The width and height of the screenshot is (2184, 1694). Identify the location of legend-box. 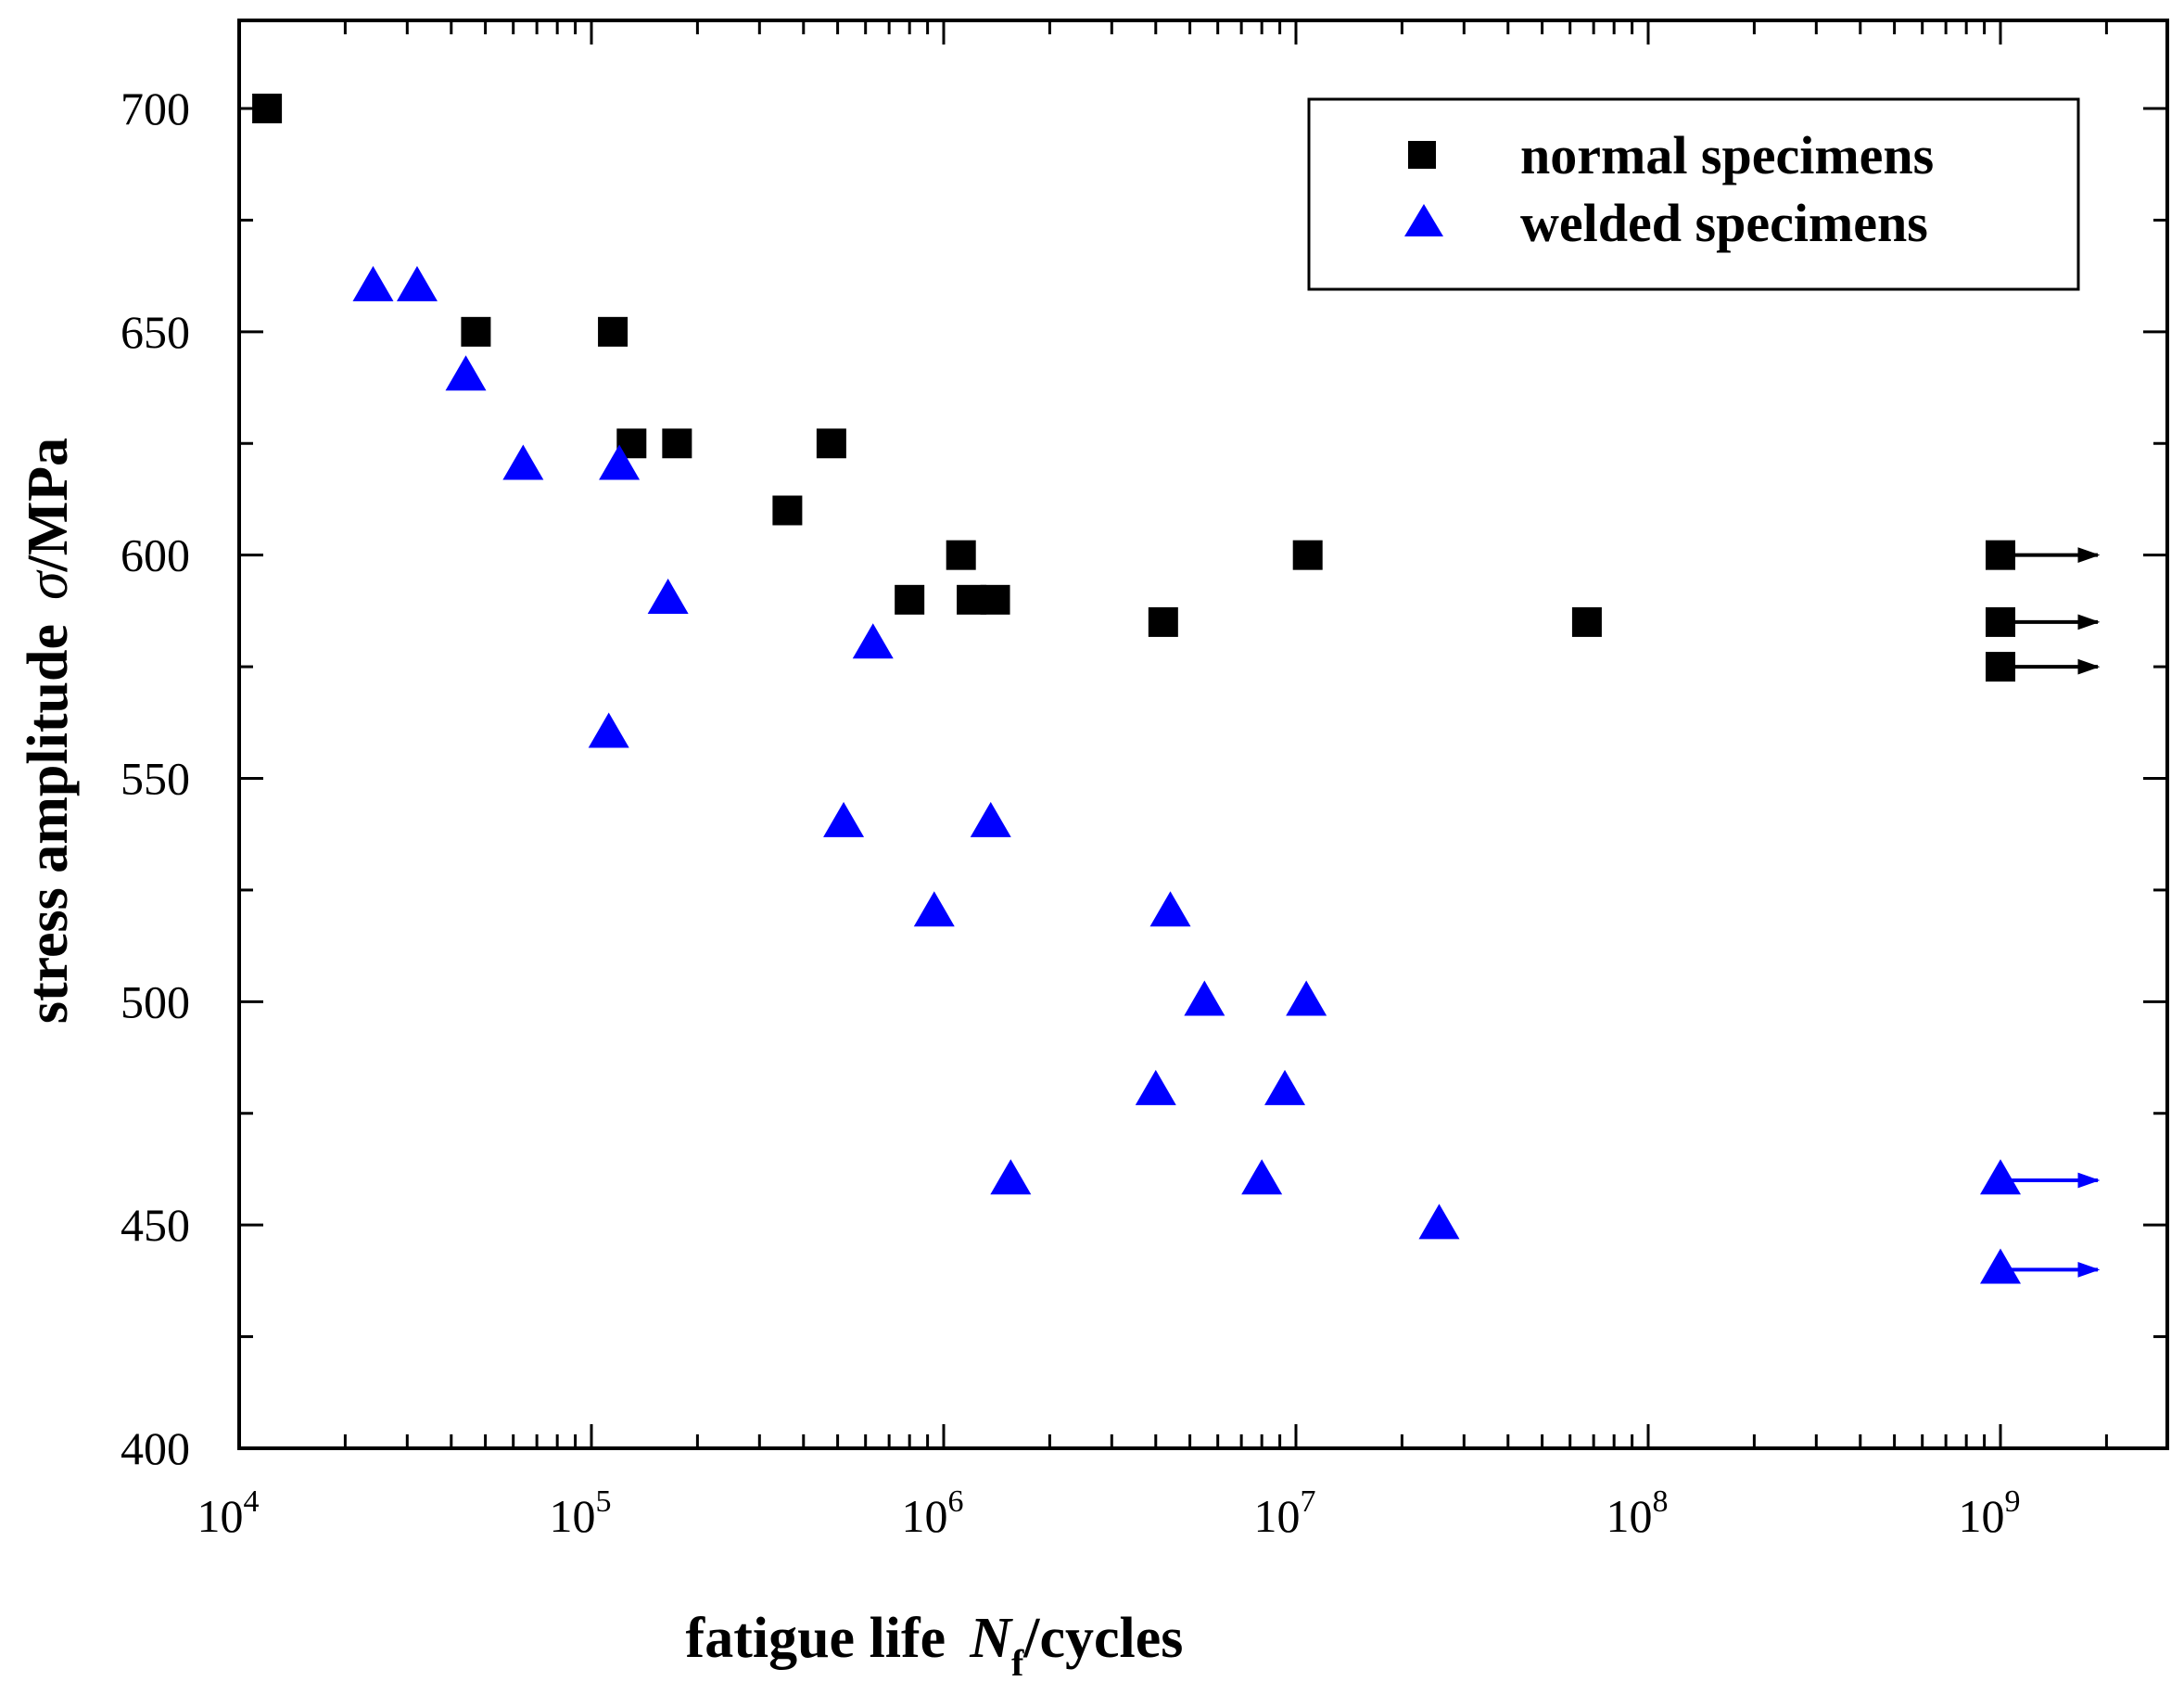
(1693, 194).